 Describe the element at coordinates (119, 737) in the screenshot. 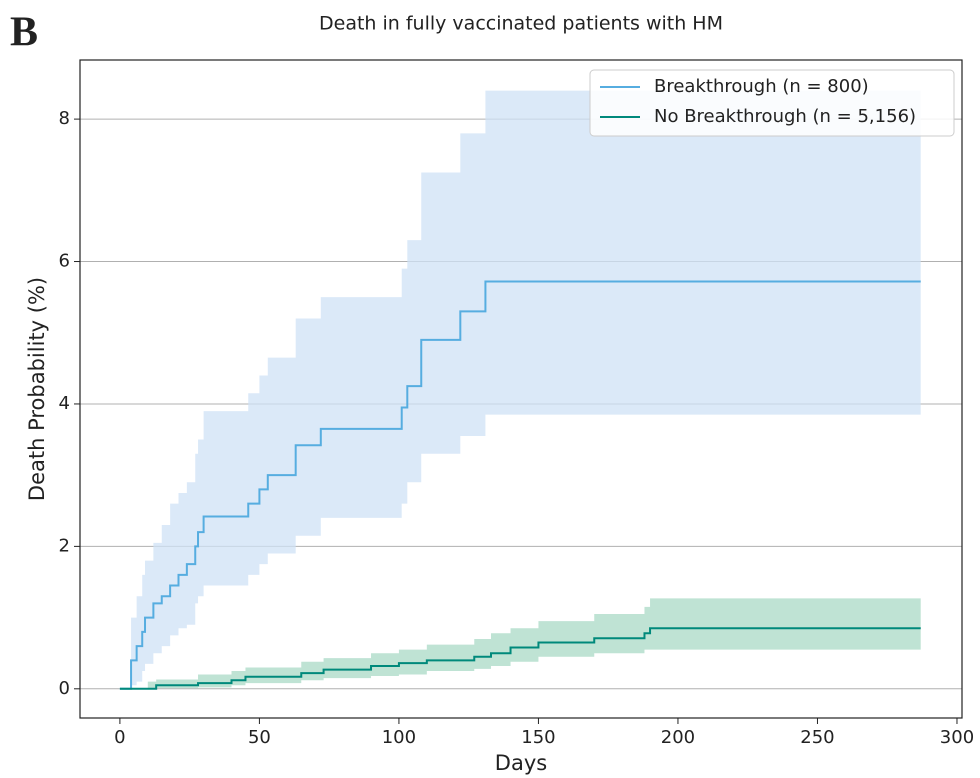

I see `x-tick-label: 0` at that location.